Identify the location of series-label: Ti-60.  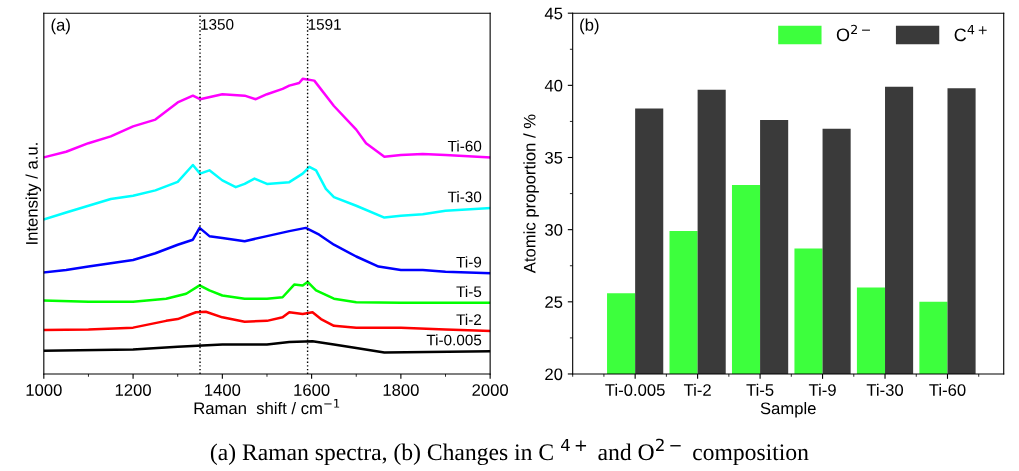
(464, 146).